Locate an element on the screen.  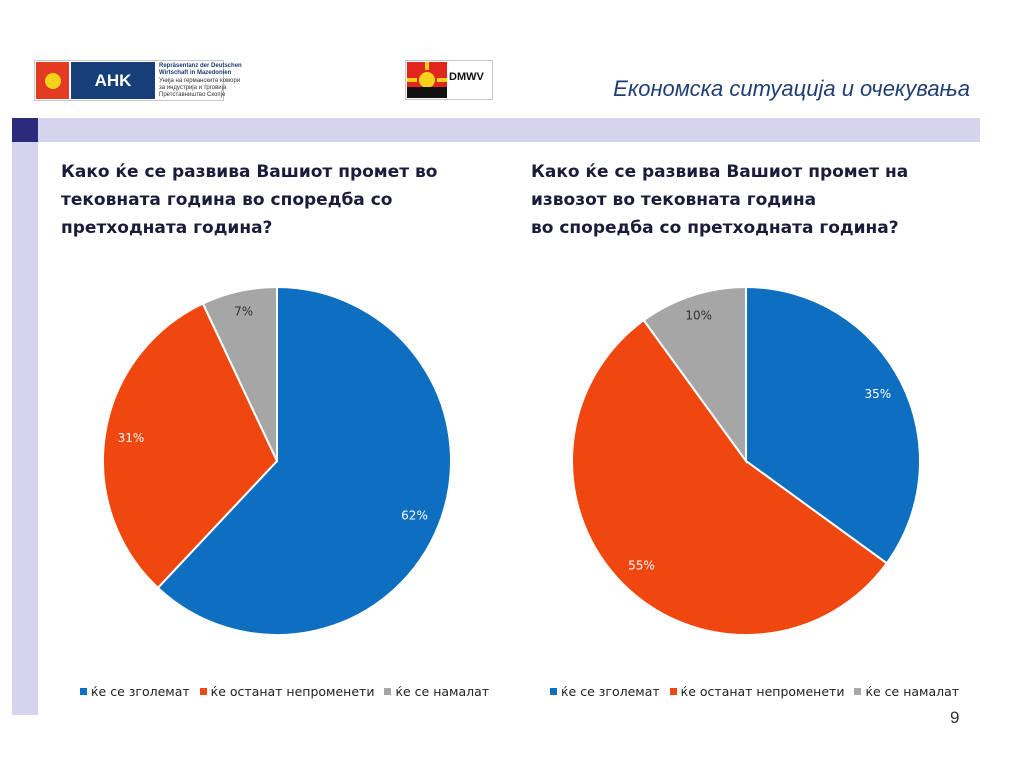
chart1-slice-decrease is located at coordinates (239, 373).